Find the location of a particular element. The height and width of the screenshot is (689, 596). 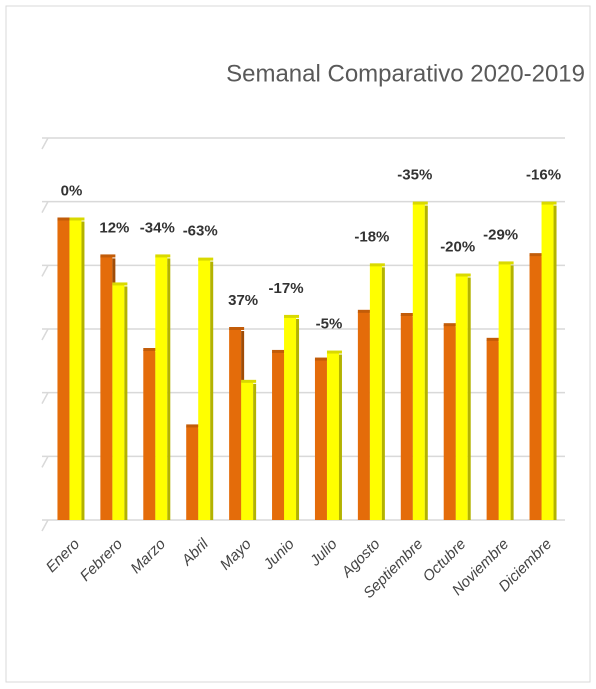

data-label: 0% is located at coordinates (72, 190).